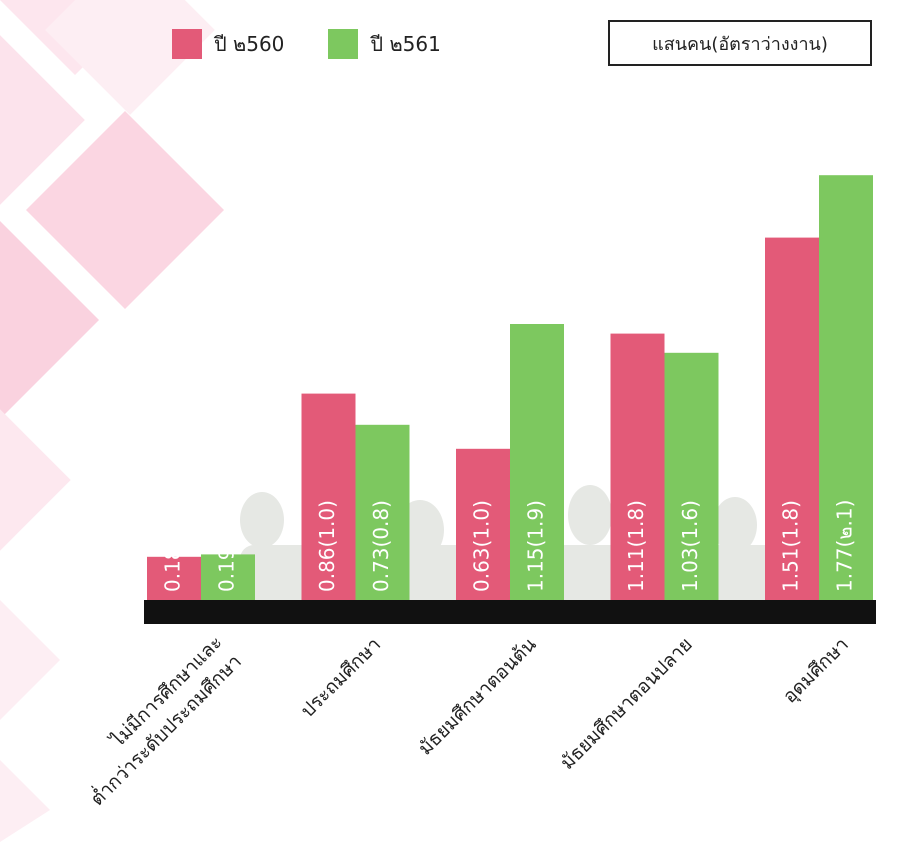 This screenshot has height=842, width=900. I want to click on bar-value-label: 0.86(1.0), so click(327, 546).